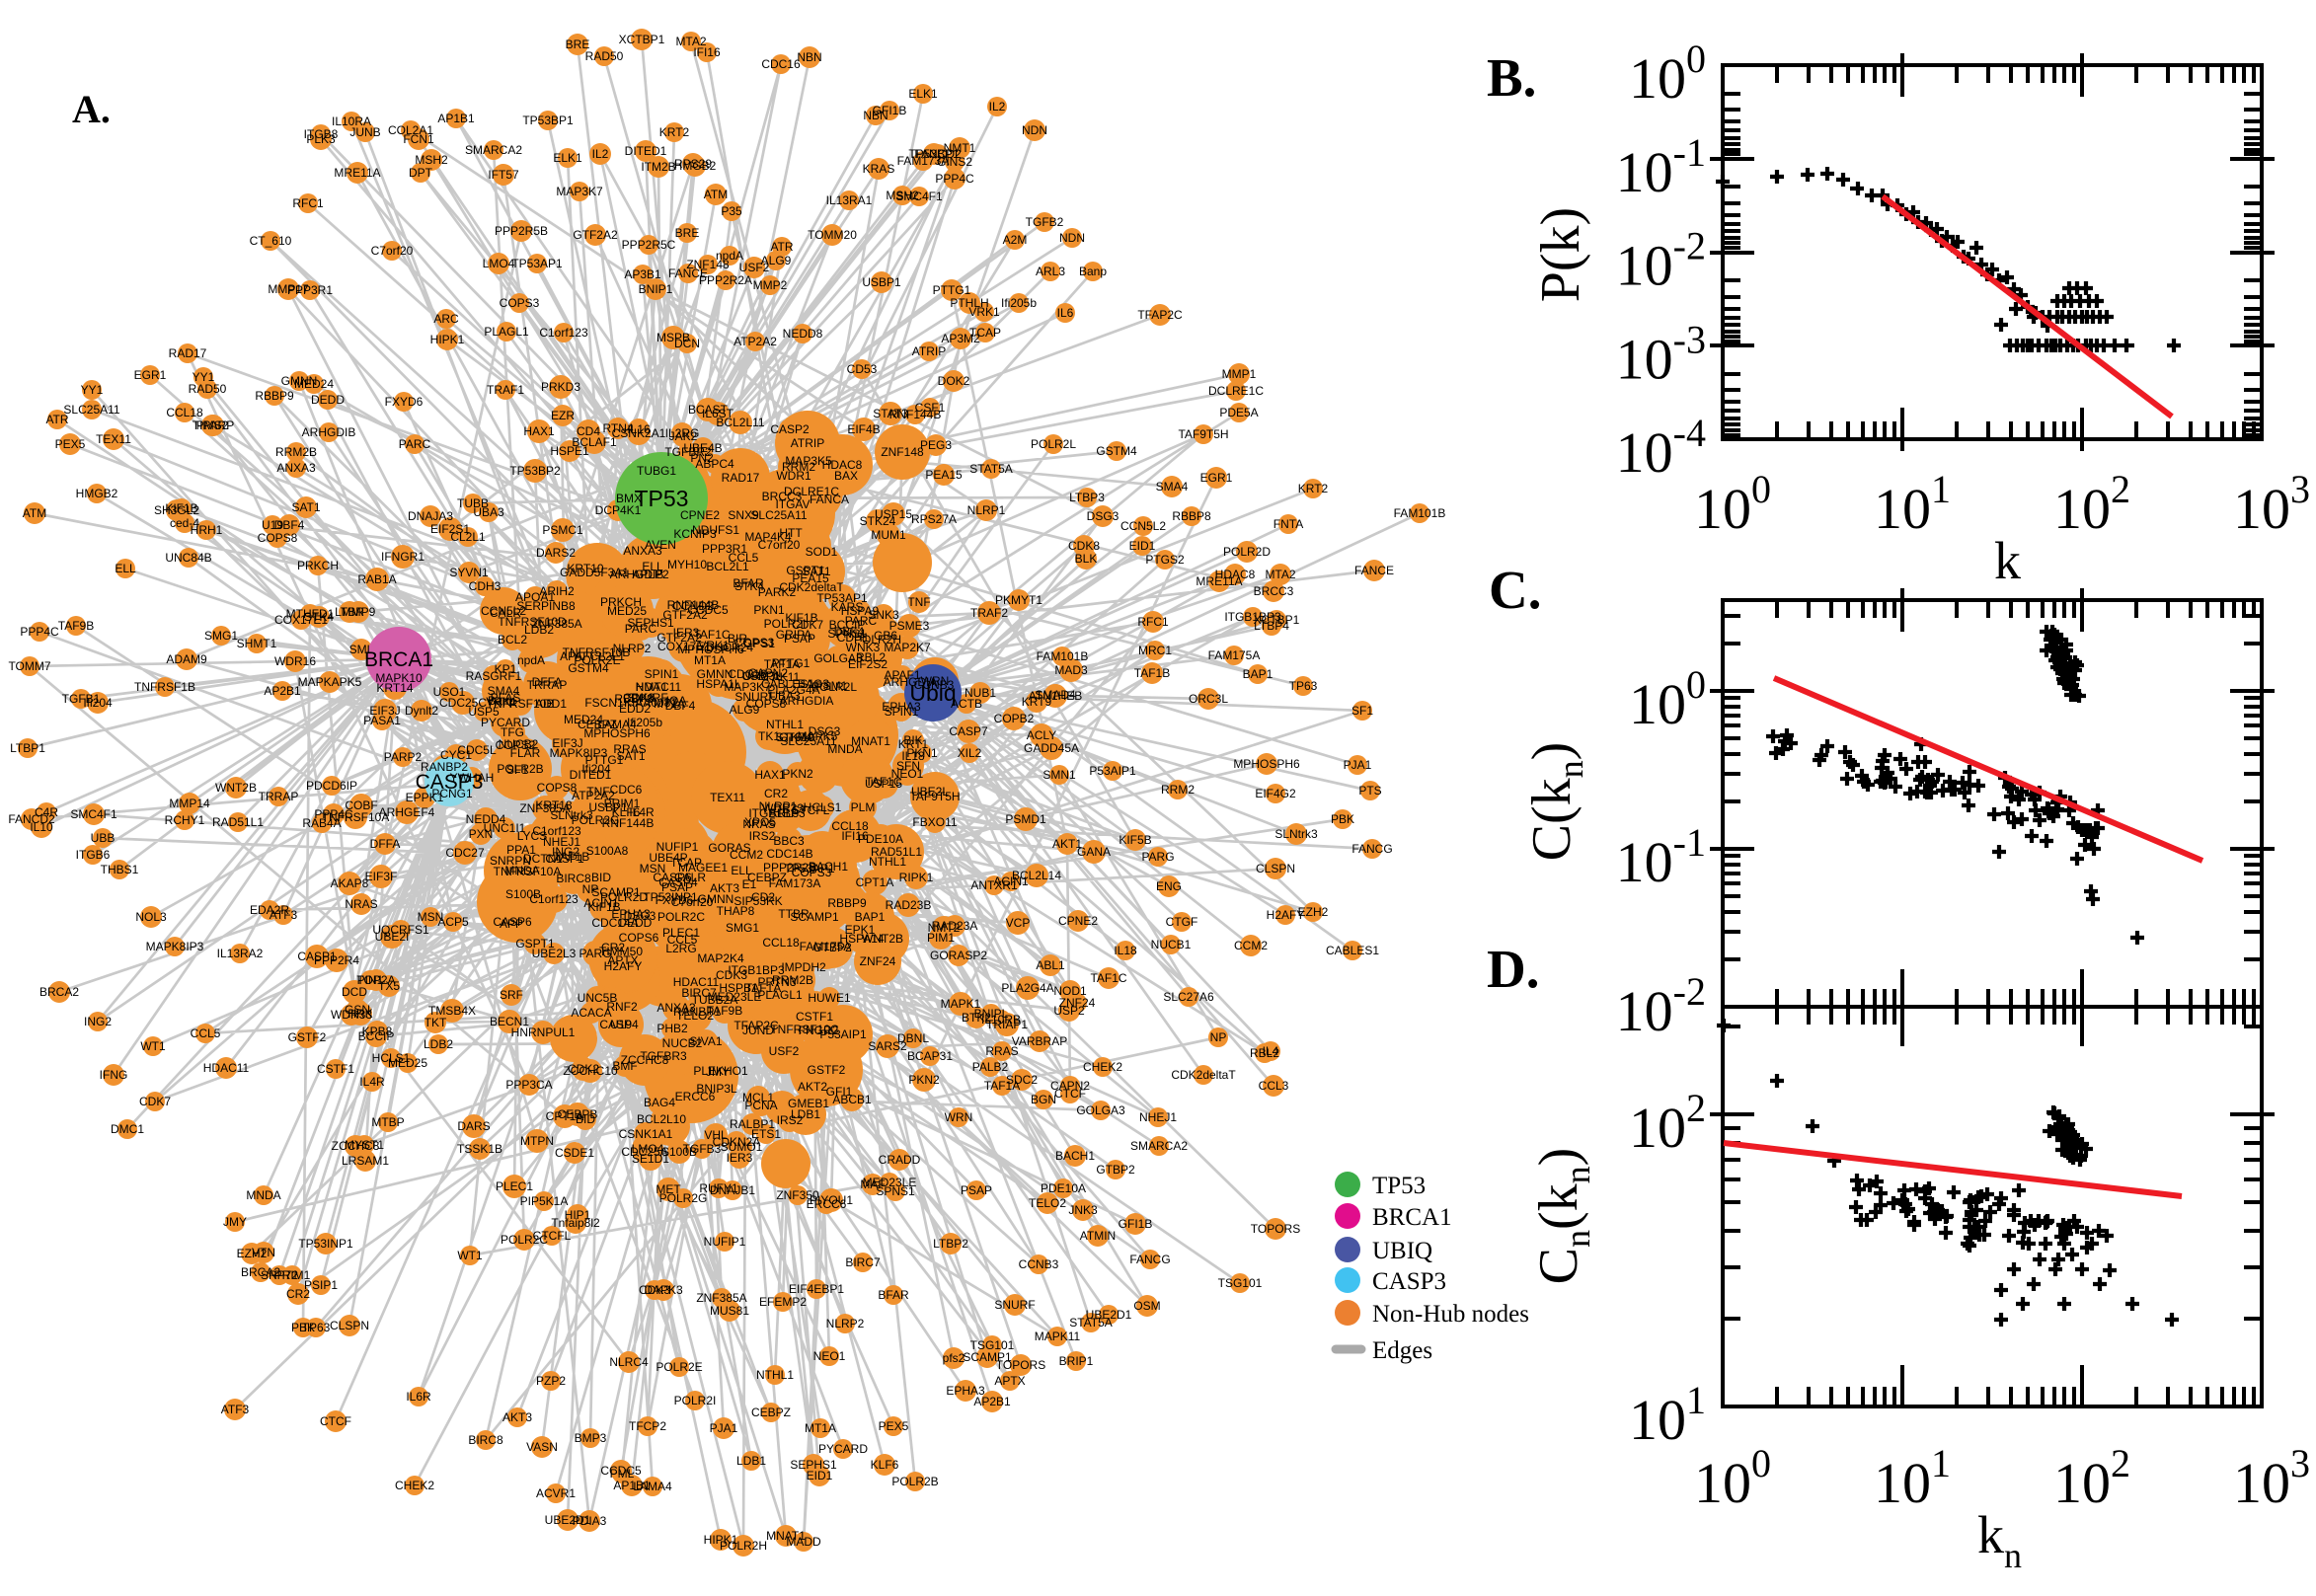 The width and height of the screenshot is (2316, 1596). What do you see at coordinates (873, 1184) in the screenshot?
I see `svg-text: MAF` at bounding box center [873, 1184].